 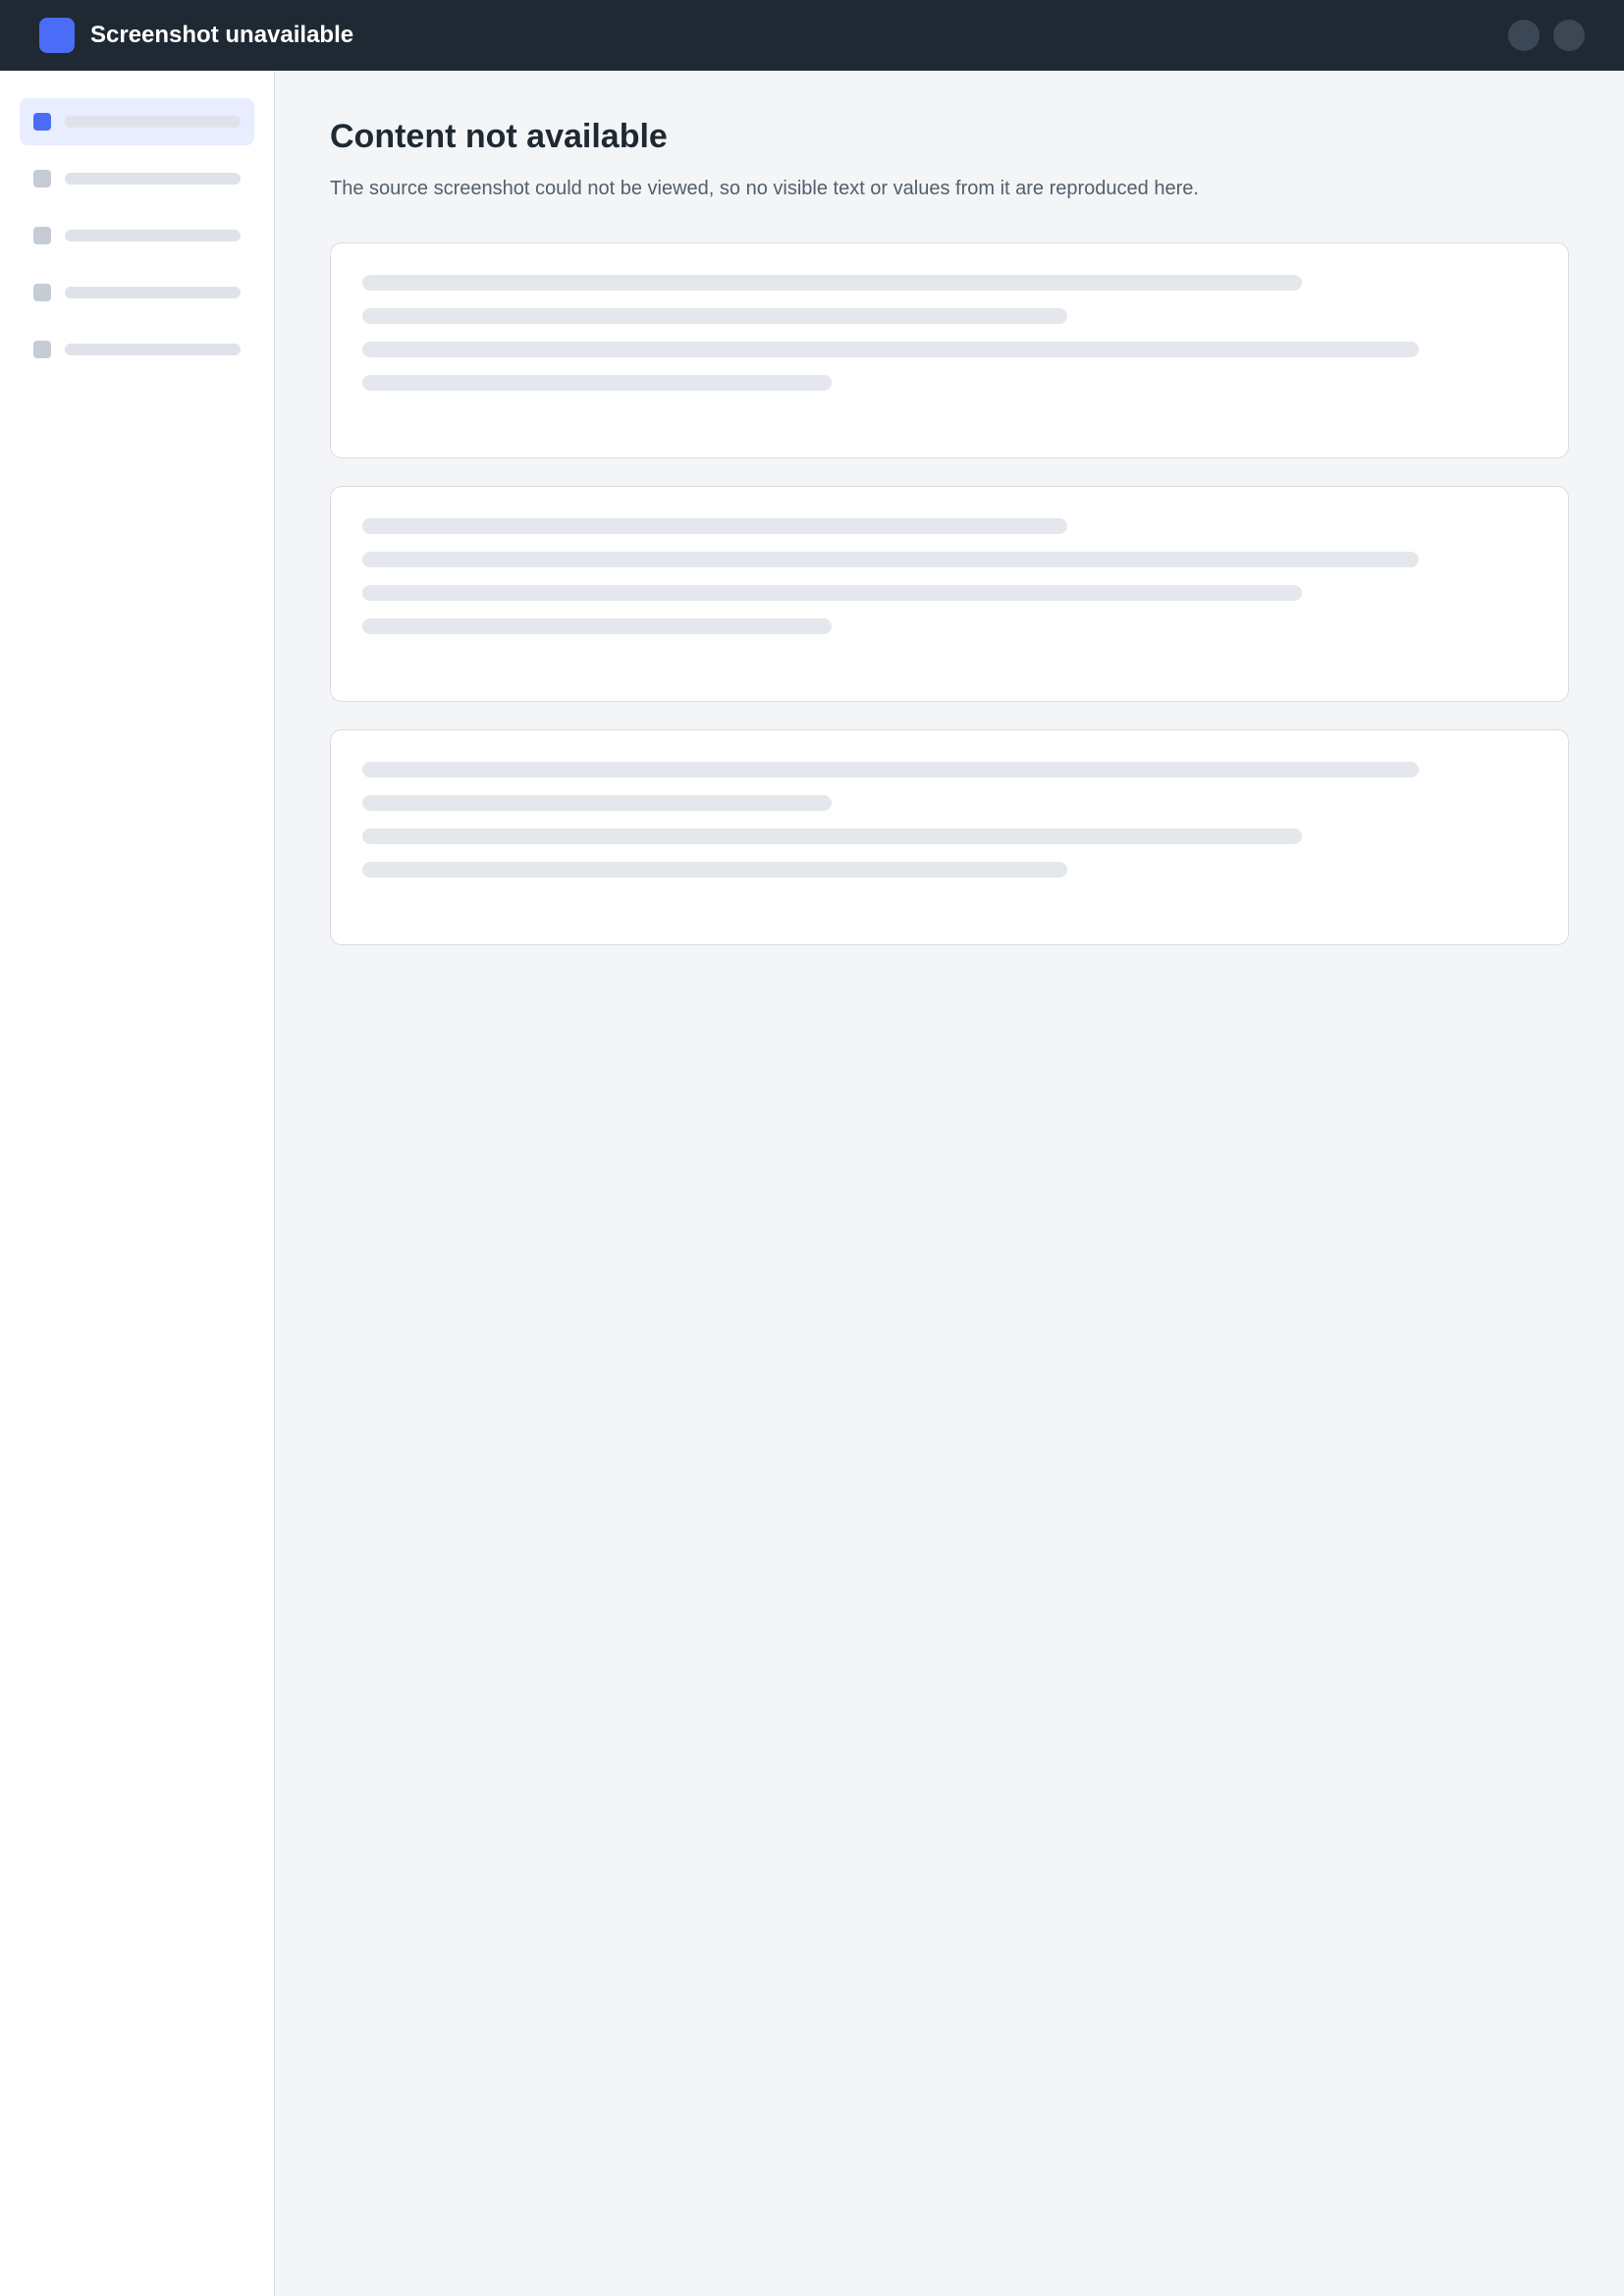 What do you see at coordinates (57, 35) in the screenshot?
I see `app-logo` at bounding box center [57, 35].